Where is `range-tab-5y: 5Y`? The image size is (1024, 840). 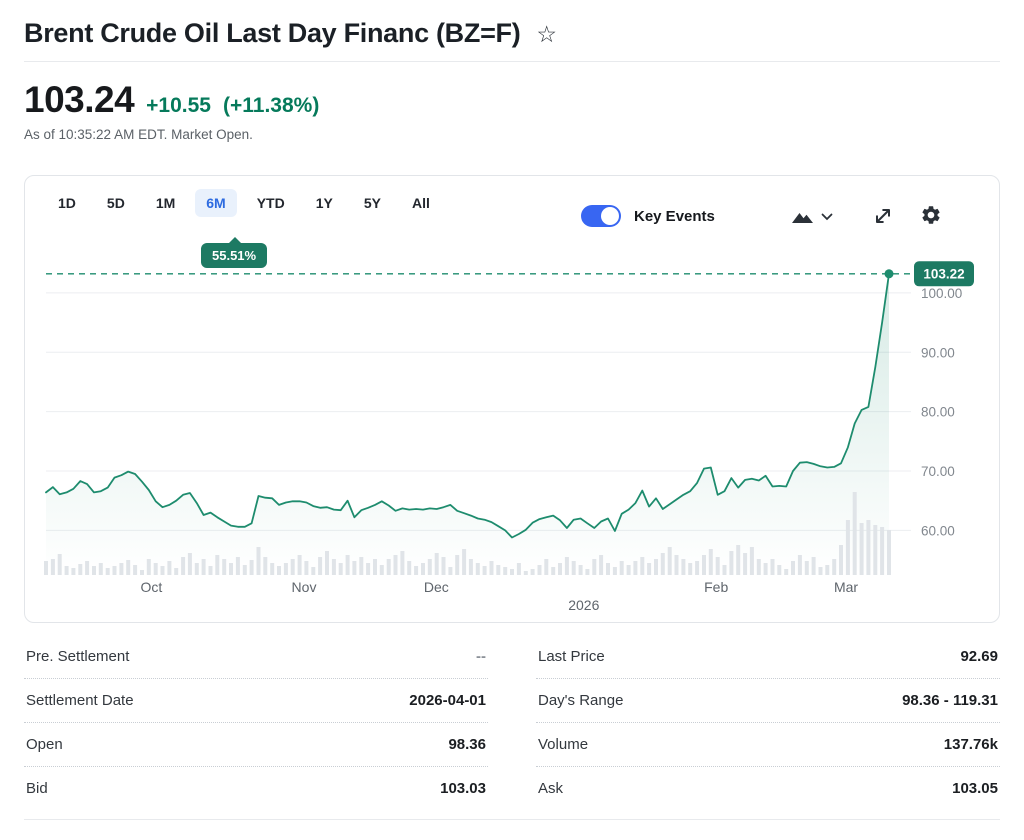 range-tab-5y: 5Y is located at coordinates (372, 203).